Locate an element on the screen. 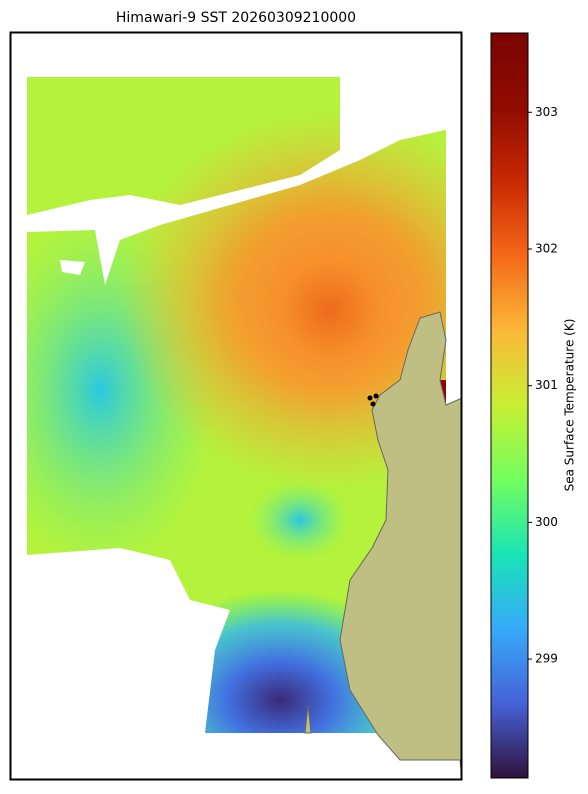 This screenshot has width=588, height=794. colorbar-label: Sea Surface Temperature (K) is located at coordinates (570, 405).